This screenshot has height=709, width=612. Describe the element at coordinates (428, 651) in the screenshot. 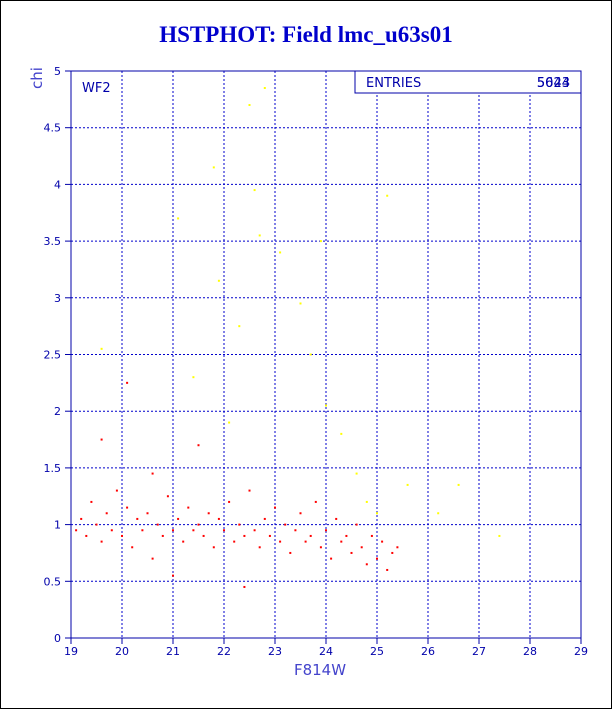

I see `x-tick-label: 26` at that location.